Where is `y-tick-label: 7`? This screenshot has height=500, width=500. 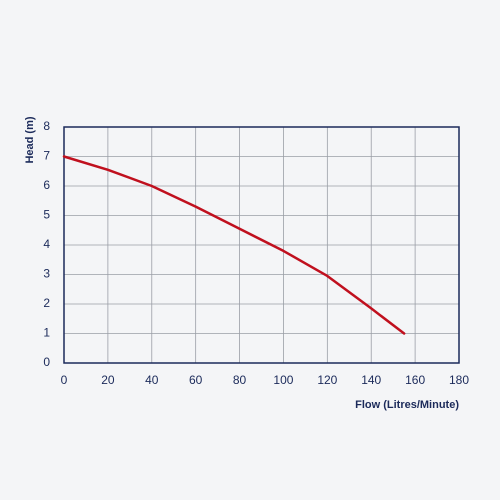
y-tick-label: 7 is located at coordinates (46, 156).